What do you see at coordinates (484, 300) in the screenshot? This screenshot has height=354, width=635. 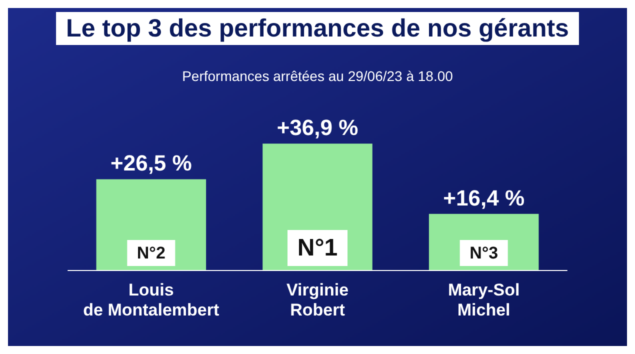 I see `x-tick-label: Mary-Sol Michel` at bounding box center [484, 300].